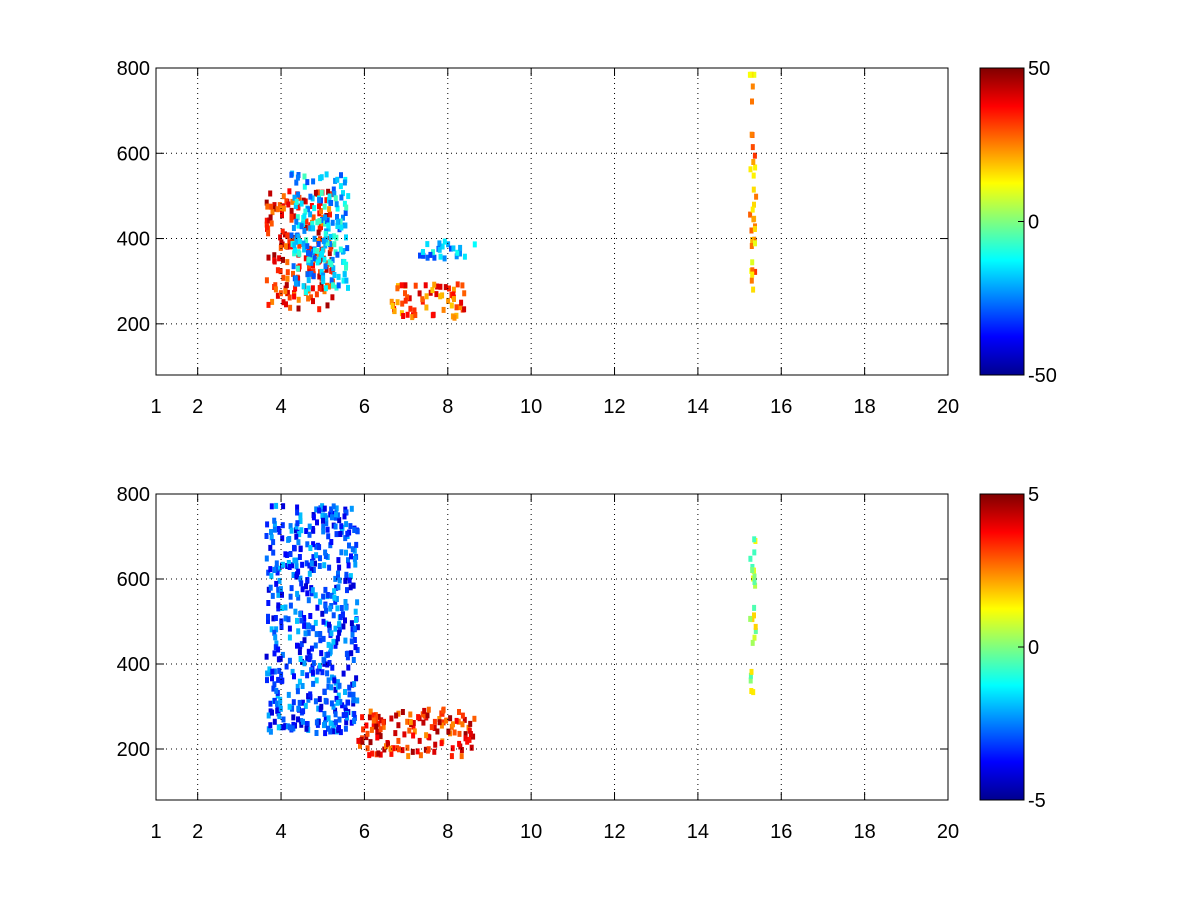 This screenshot has width=1200, height=900. I want to click on y-tick-label: 400, so click(133, 665).